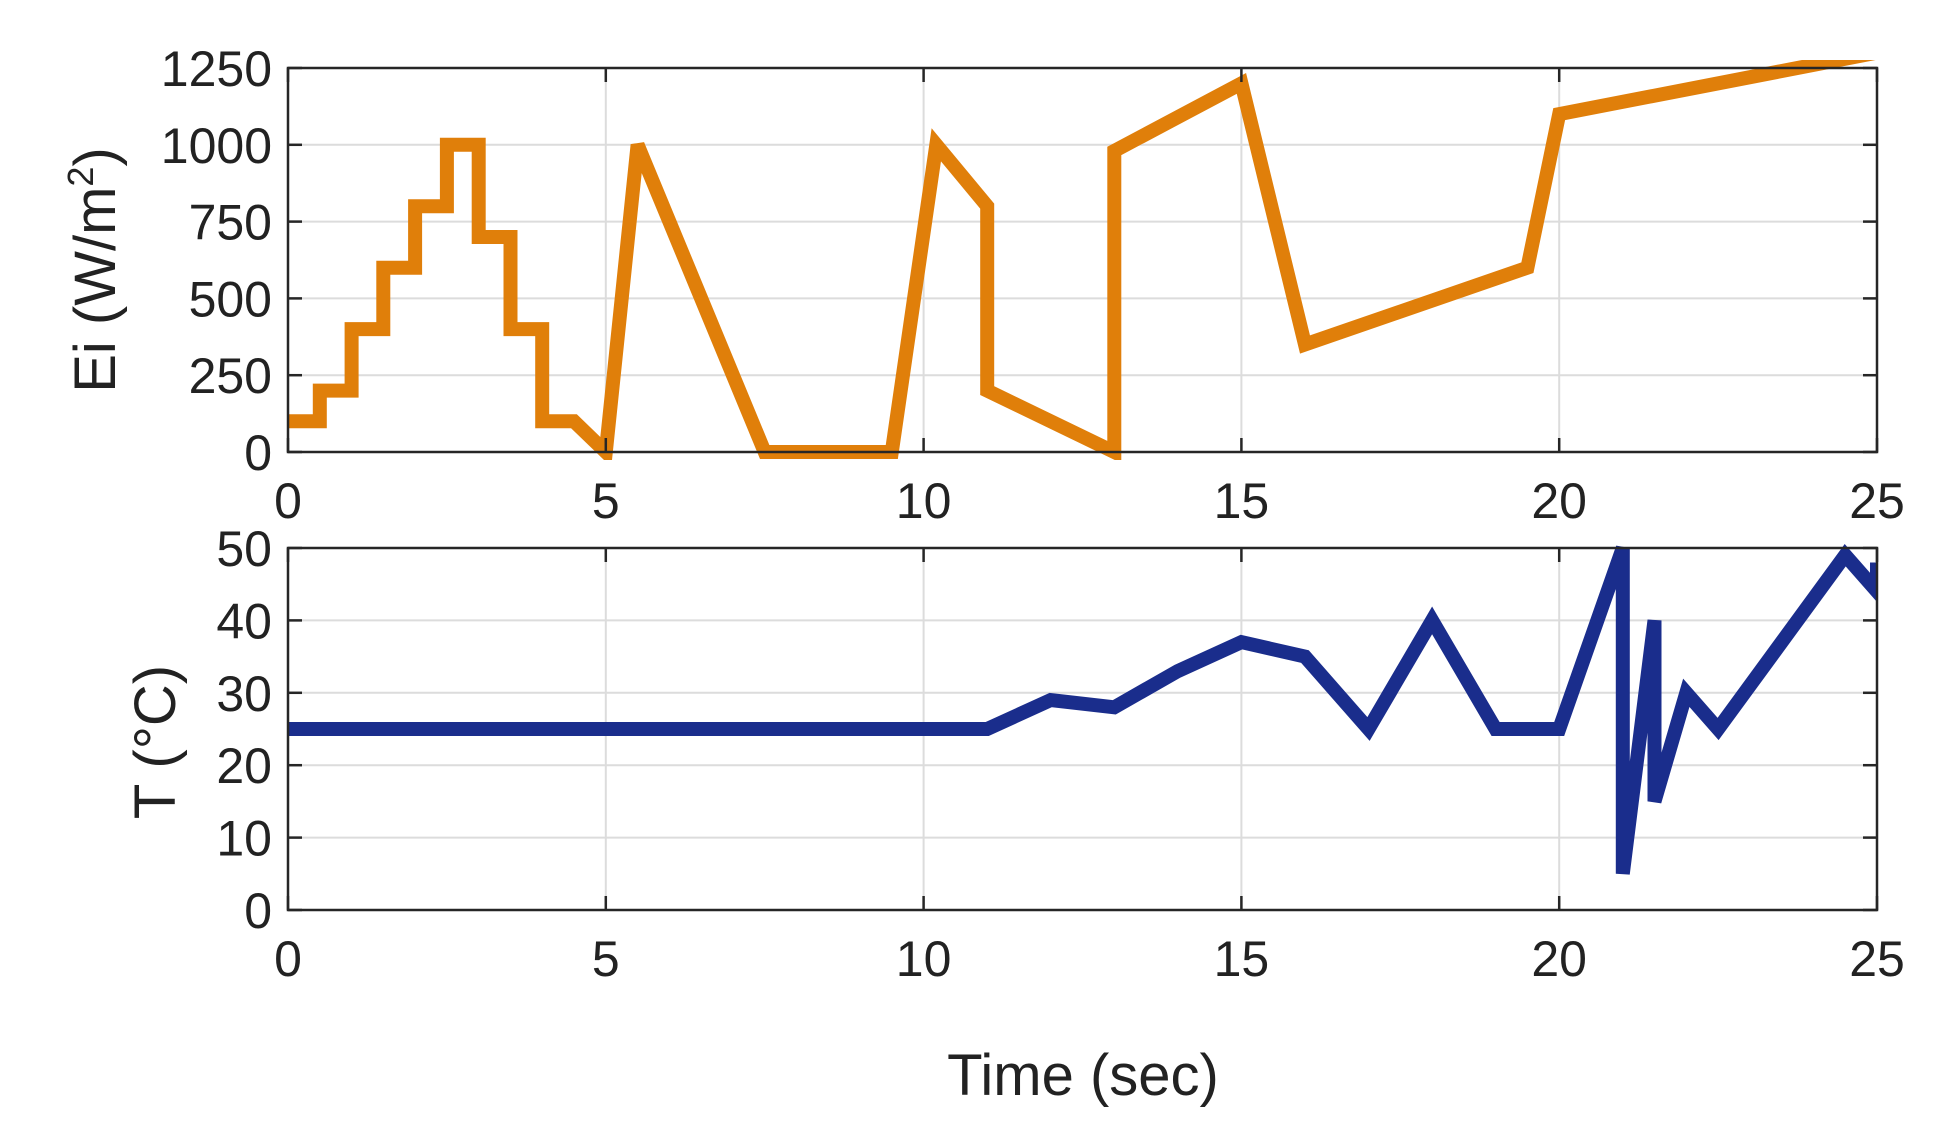  What do you see at coordinates (94, 270) in the screenshot?
I see `irradiance-y-axis-title: Ei (W/m2)` at bounding box center [94, 270].